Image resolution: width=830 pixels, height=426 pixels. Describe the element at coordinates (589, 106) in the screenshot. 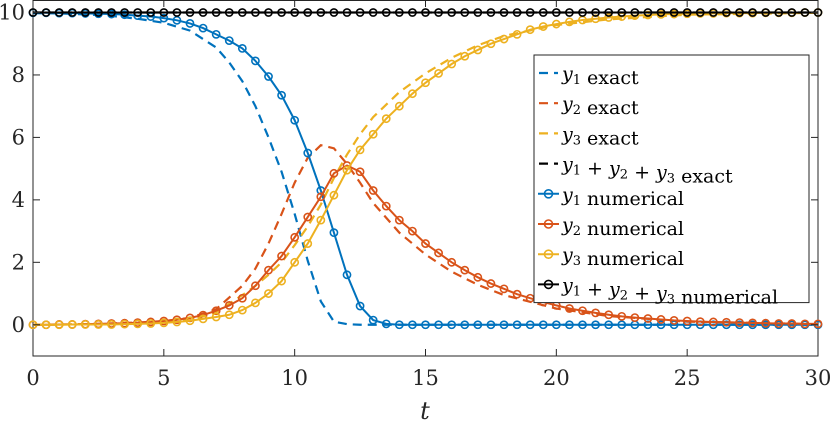

I see `legend-entry: y2 exact` at that location.